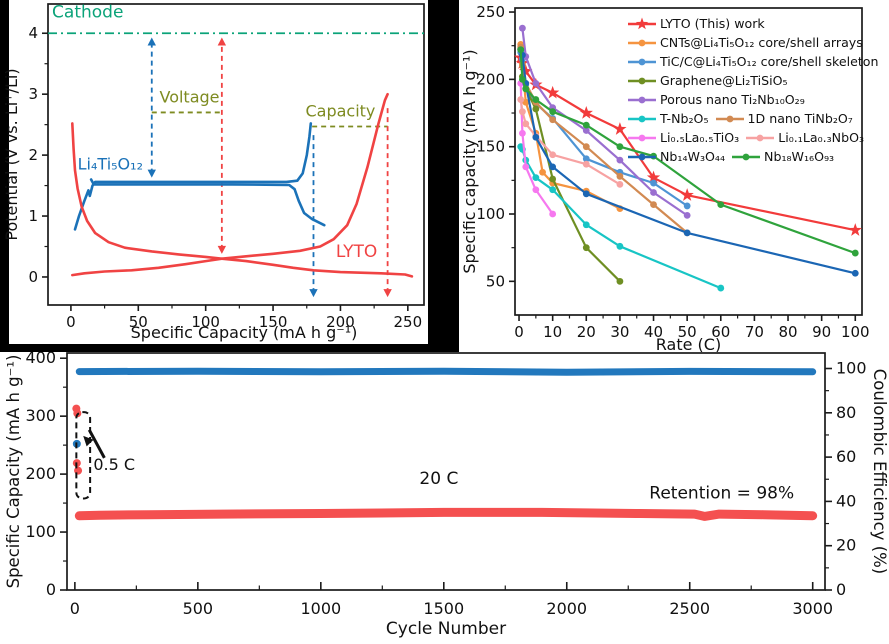  What do you see at coordinates (443, 608) in the screenshot?
I see `x-tick-label: 1500` at bounding box center [443, 608].